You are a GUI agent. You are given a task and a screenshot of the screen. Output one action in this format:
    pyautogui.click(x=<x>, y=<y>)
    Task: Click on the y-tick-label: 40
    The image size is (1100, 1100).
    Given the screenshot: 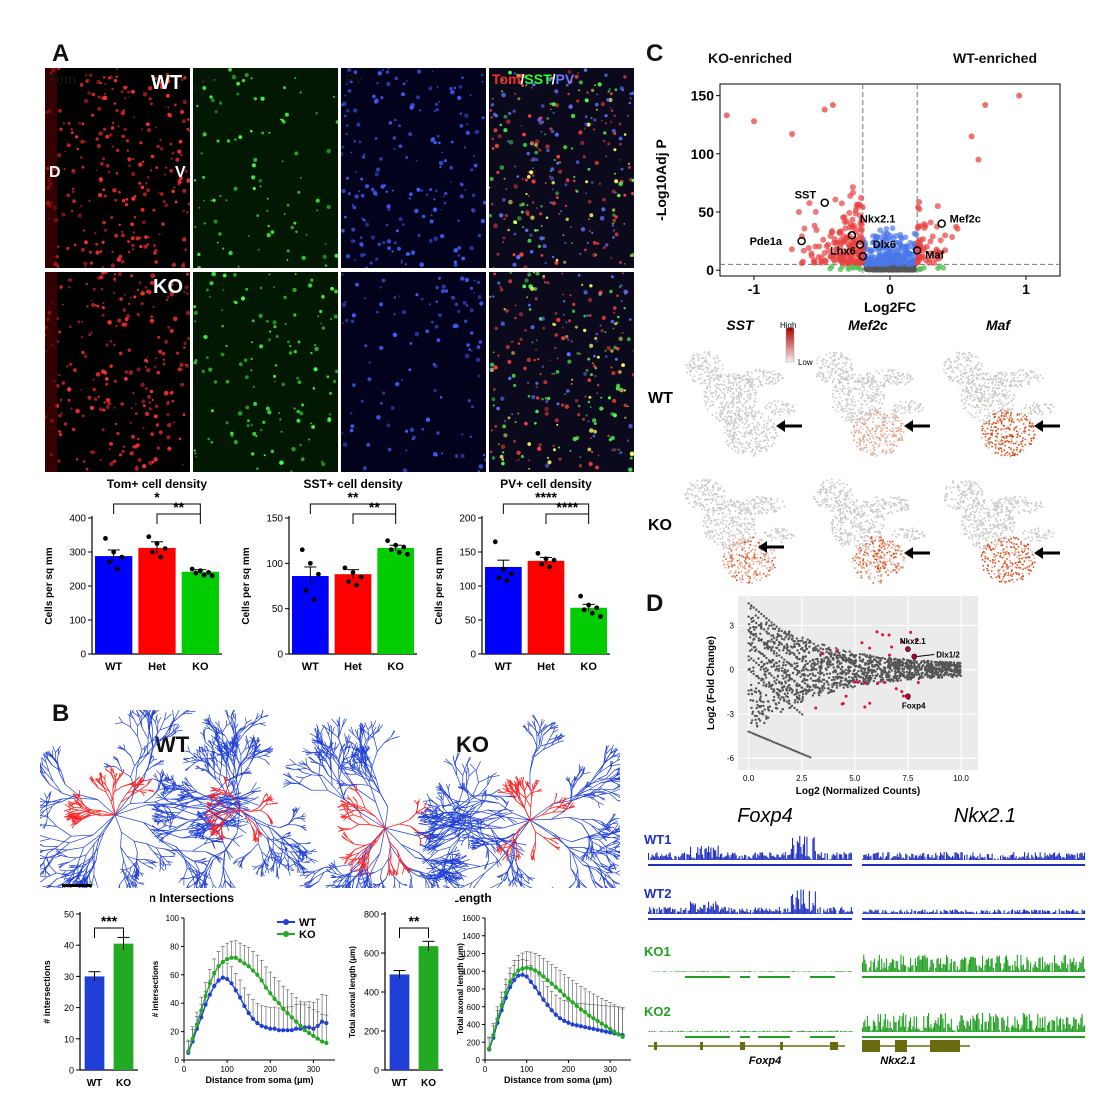 What is the action you would take?
    pyautogui.click(x=69, y=946)
    